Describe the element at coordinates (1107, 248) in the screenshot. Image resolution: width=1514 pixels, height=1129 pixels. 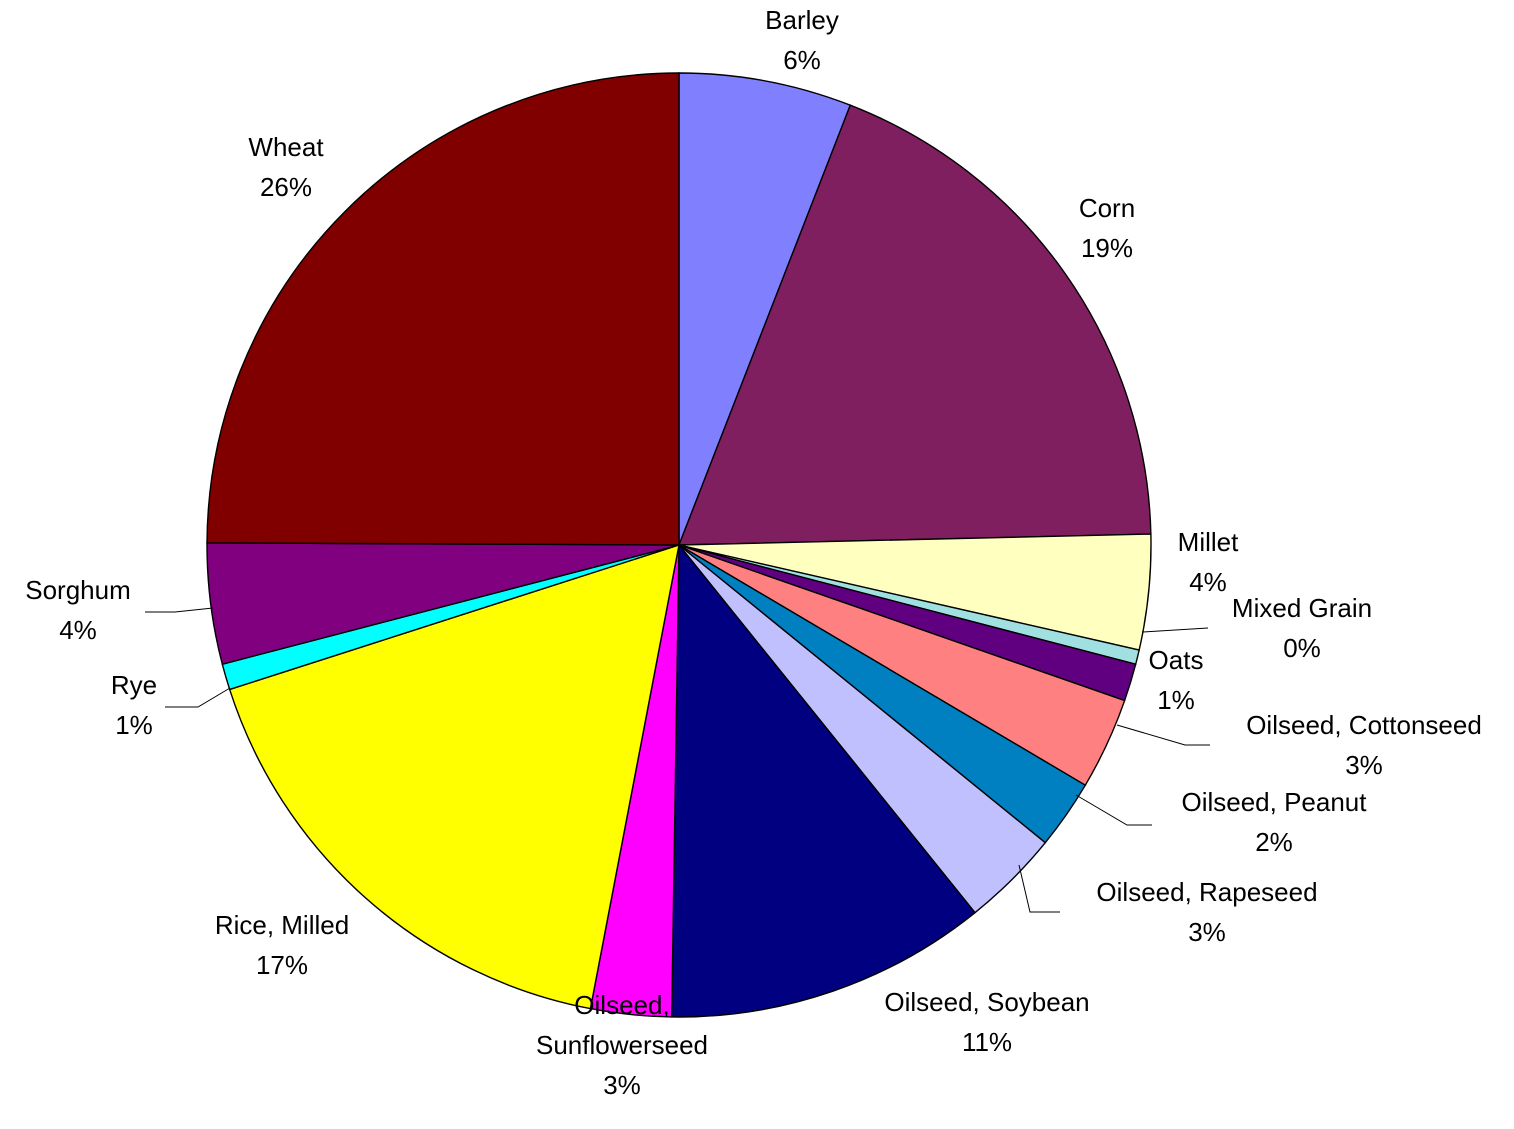
I see `slice-percent: 19%` at that location.